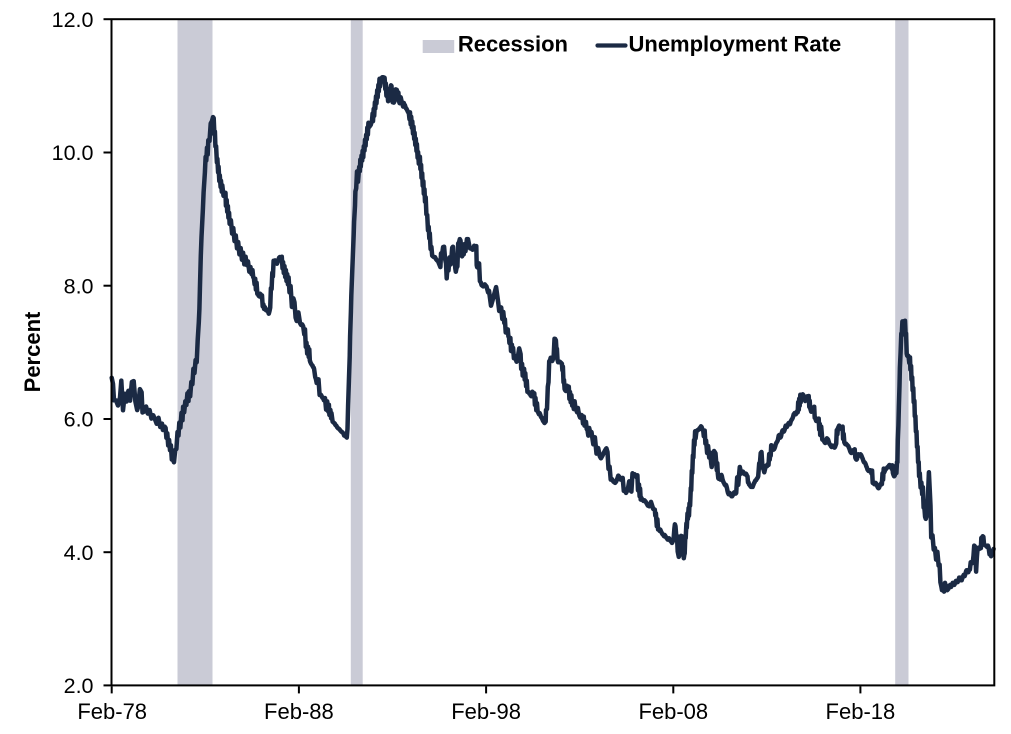 The image size is (1011, 734). Describe the element at coordinates (73, 20) in the screenshot. I see `svg-text: 12.0` at that location.